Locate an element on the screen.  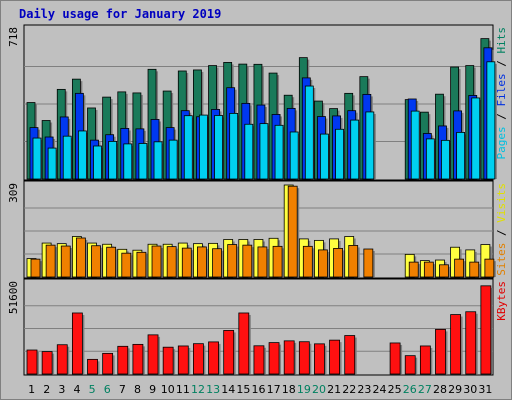
series-label-hits-files-pages: Pages / Files / Hits is located at coordinates (501, 93).